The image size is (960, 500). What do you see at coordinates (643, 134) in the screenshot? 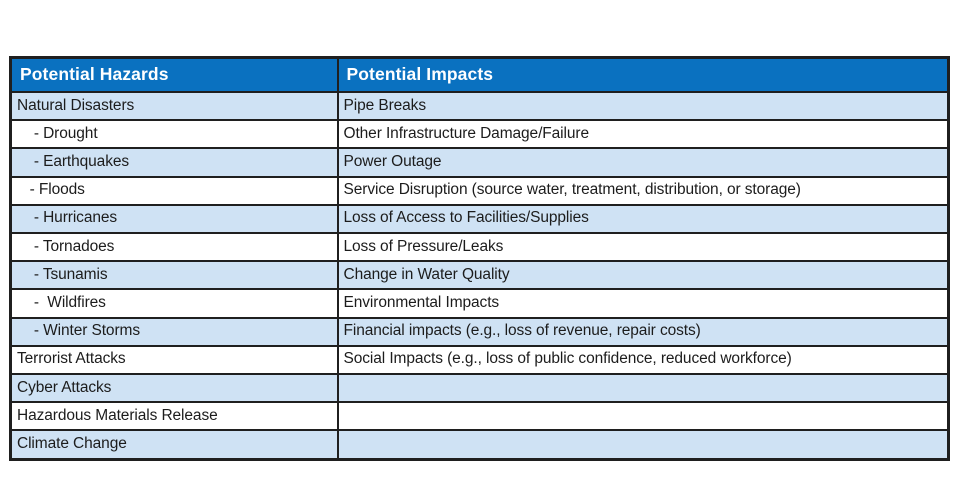
I see `impact-cell: Other Infrastructure Damage/Failure` at bounding box center [643, 134].